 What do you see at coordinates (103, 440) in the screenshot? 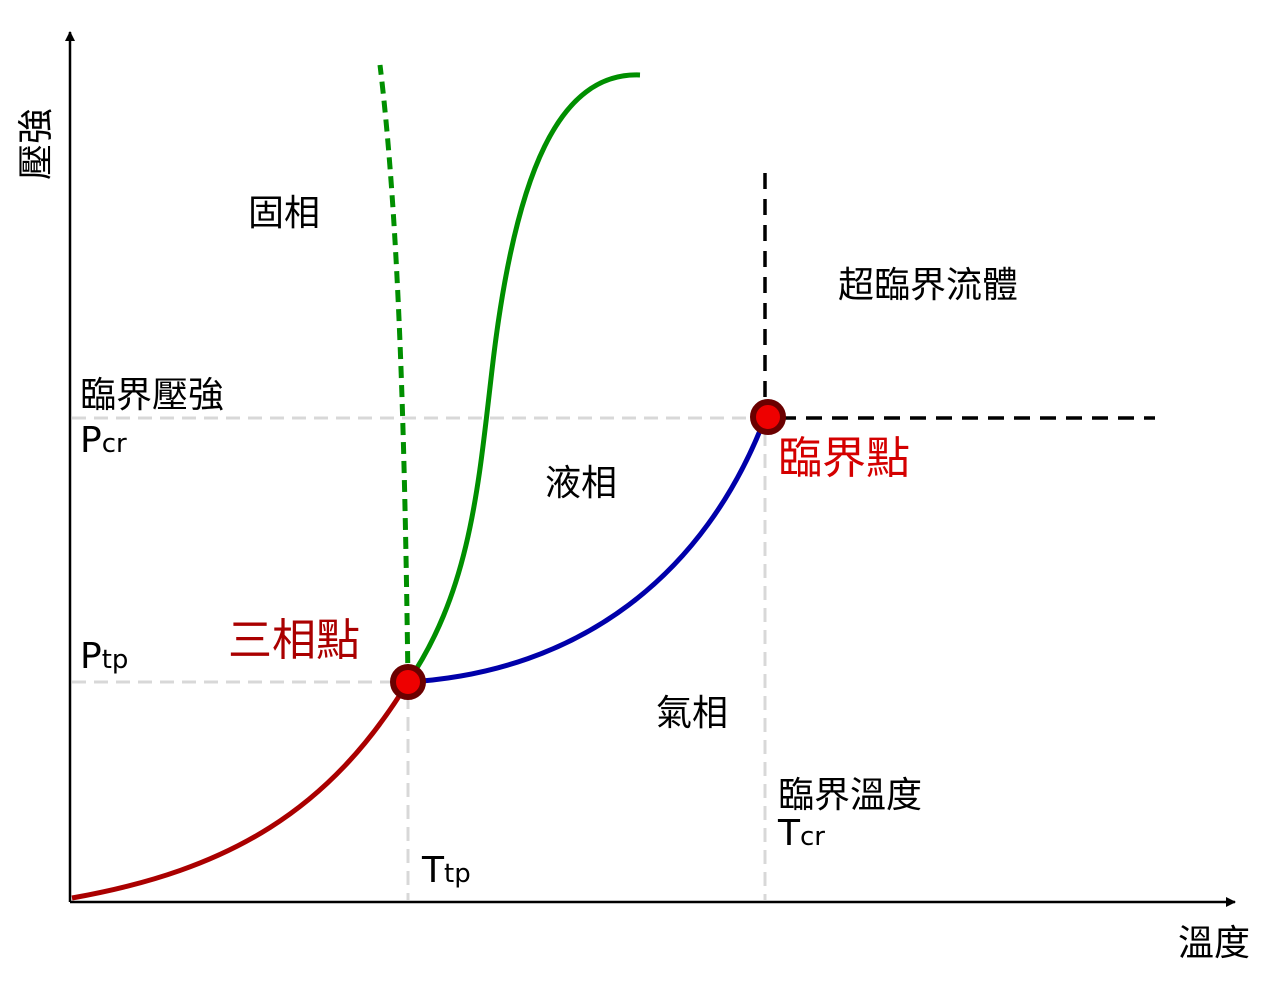
I see `critical-pressure-symbol: Pcr` at bounding box center [103, 440].